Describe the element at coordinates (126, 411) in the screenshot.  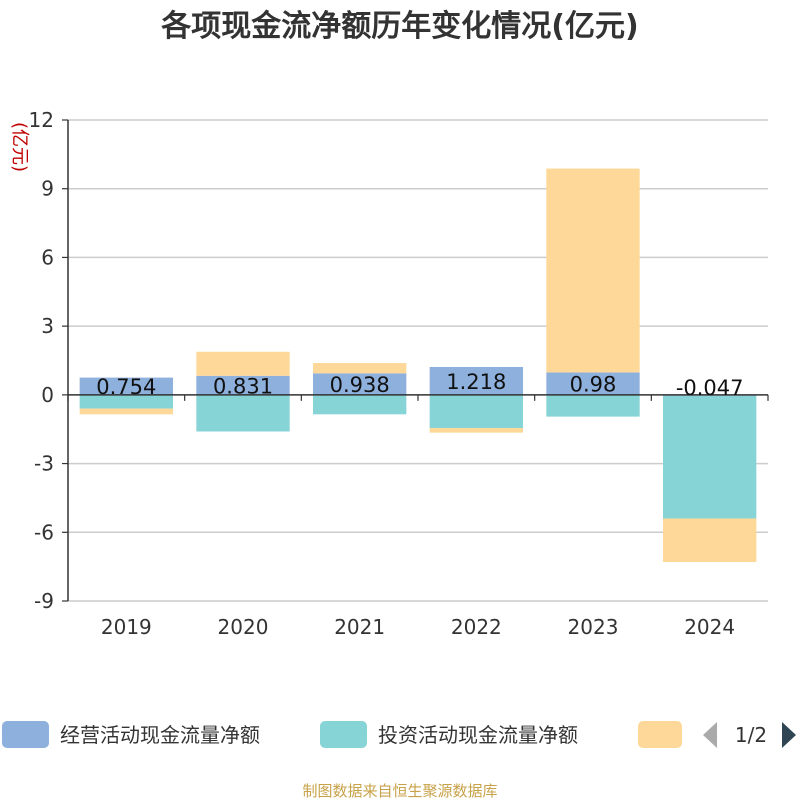
I see `bar-series2-2019` at that location.